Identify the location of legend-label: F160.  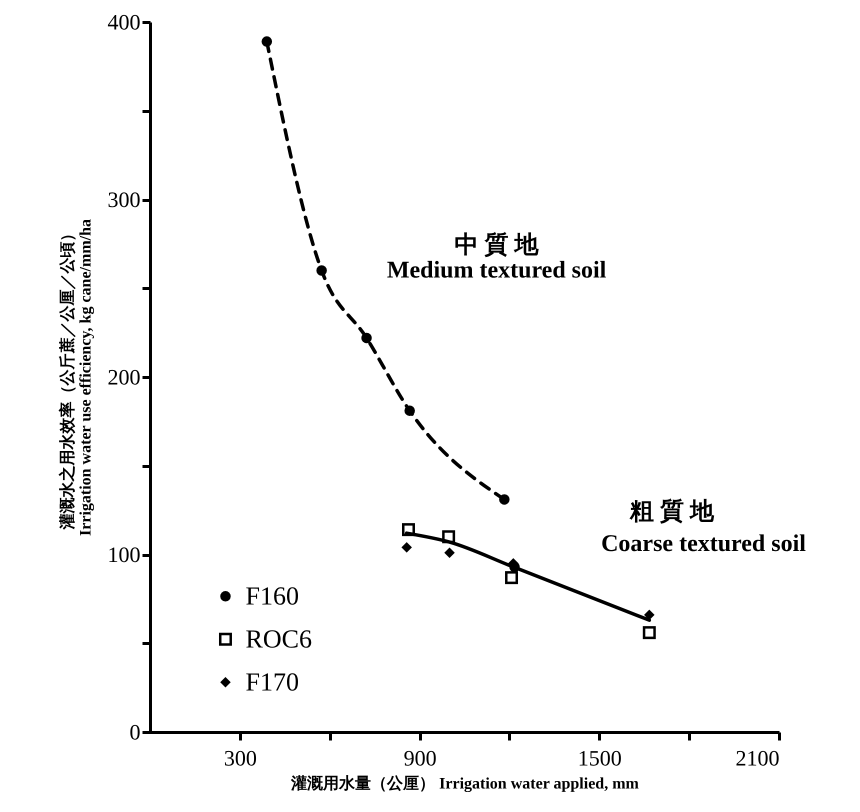
(272, 595).